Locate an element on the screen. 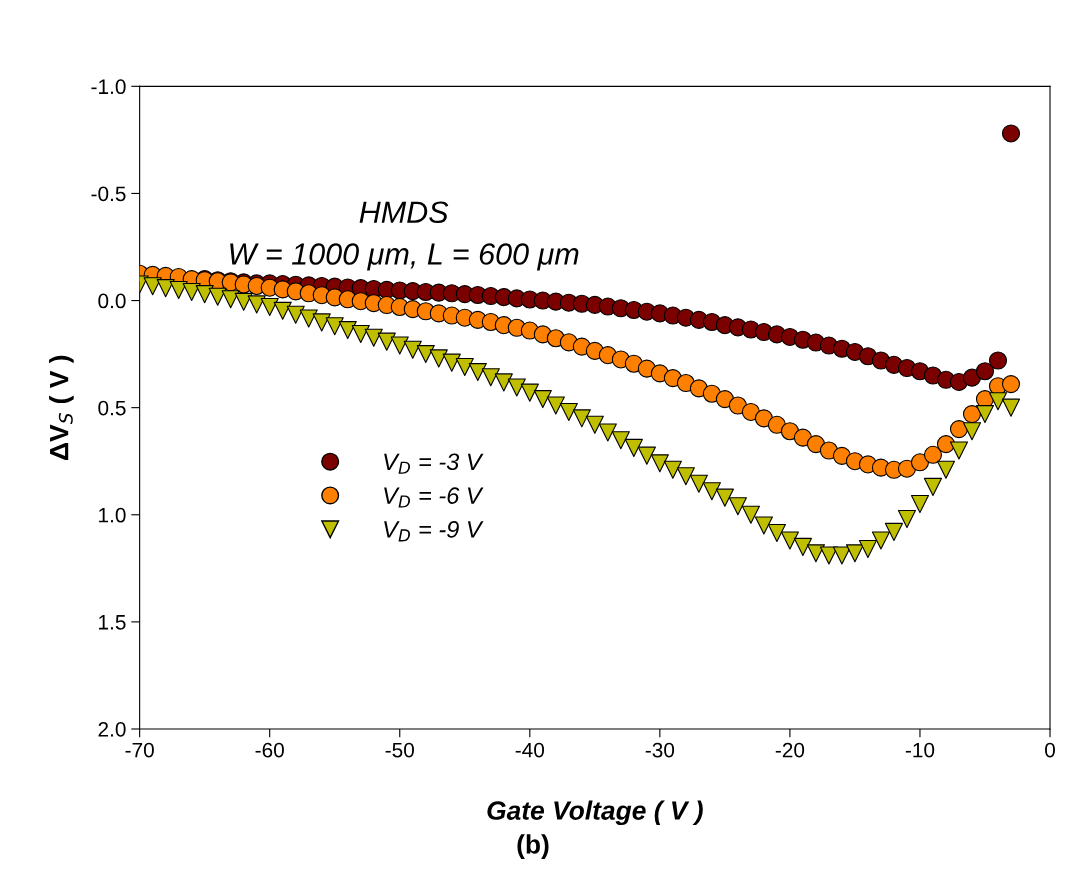 The width and height of the screenshot is (1066, 872). y-tick-label: 1.0 is located at coordinates (112, 515).